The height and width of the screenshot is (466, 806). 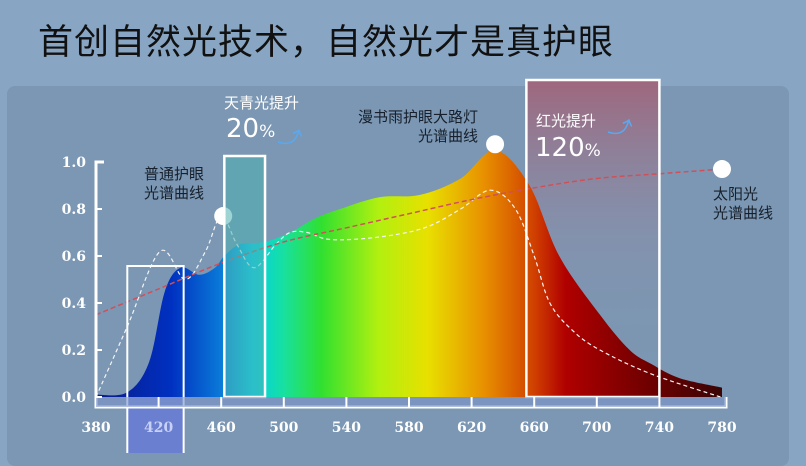 What do you see at coordinates (74, 257) in the screenshot?
I see `y-tick-label: 0.6` at bounding box center [74, 257].